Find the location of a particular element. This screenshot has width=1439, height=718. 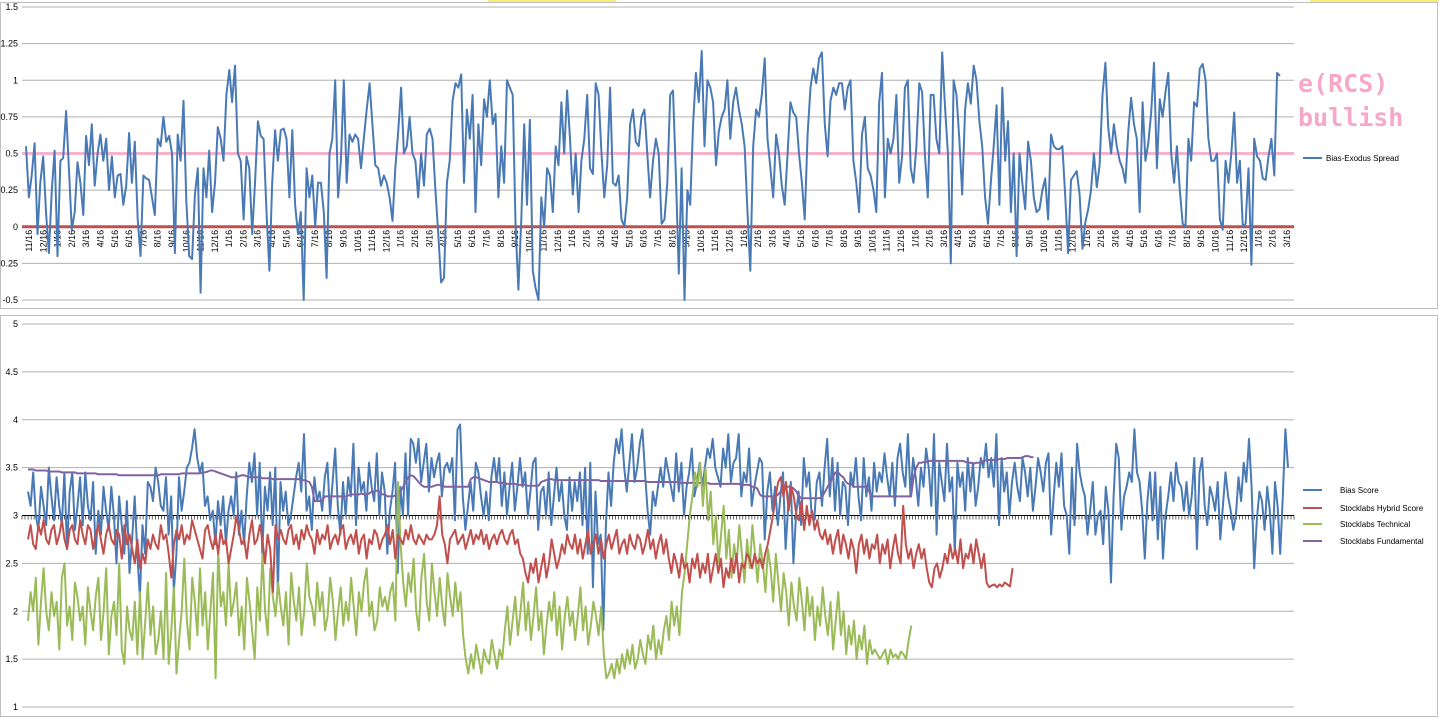

y-tick-label: 1.5 is located at coordinates (11, 659).